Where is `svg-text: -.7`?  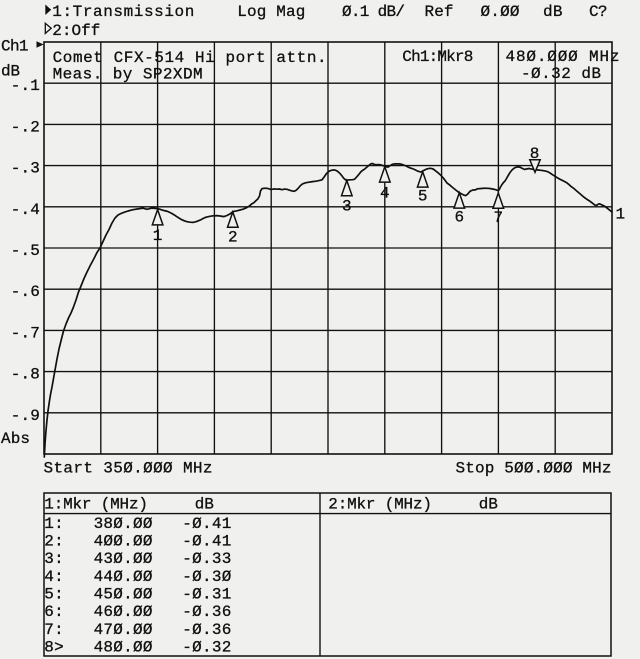 svg-text: -.7 is located at coordinates (25, 333).